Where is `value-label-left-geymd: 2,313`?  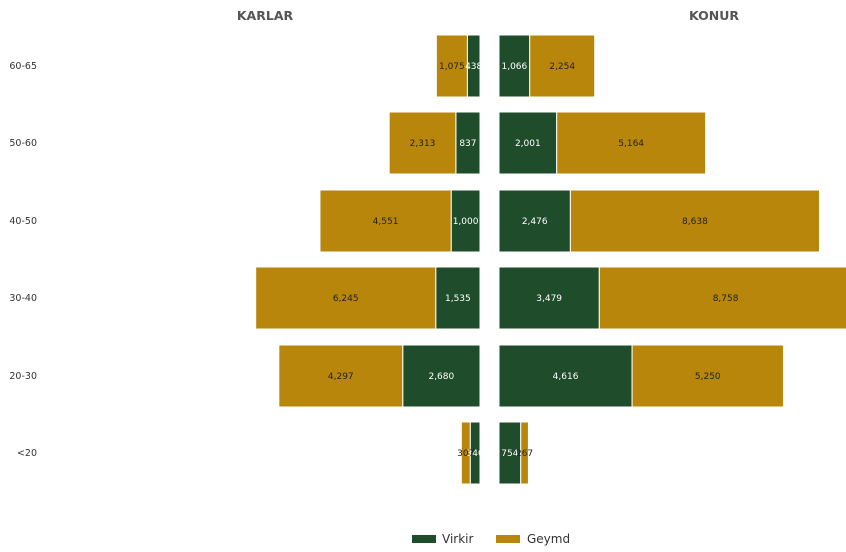 value-label-left-geymd: 2,313 is located at coordinates (423, 144).